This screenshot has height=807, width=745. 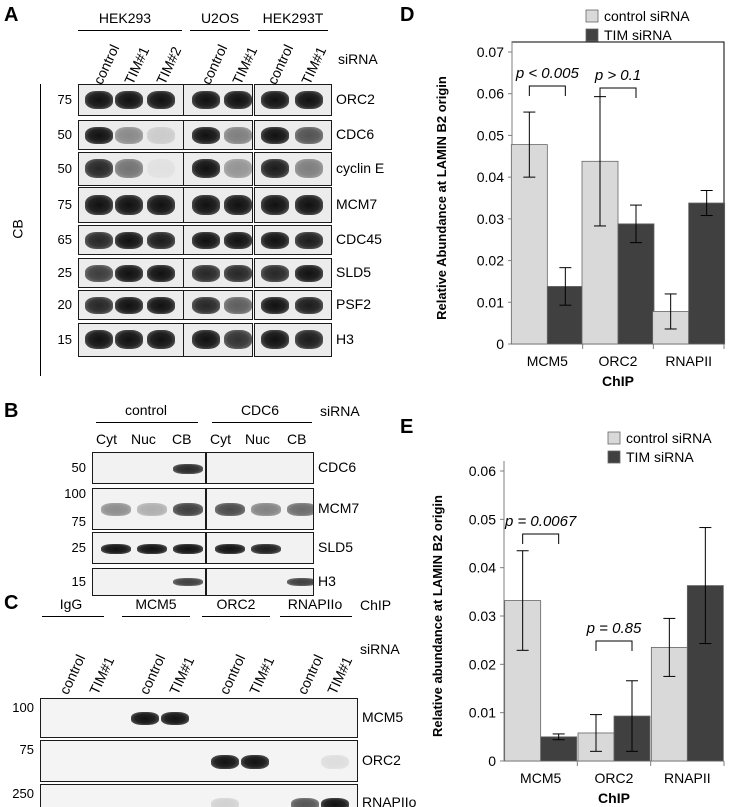 What do you see at coordinates (17, 229) in the screenshot?
I see `cb-label: CB` at bounding box center [17, 229].